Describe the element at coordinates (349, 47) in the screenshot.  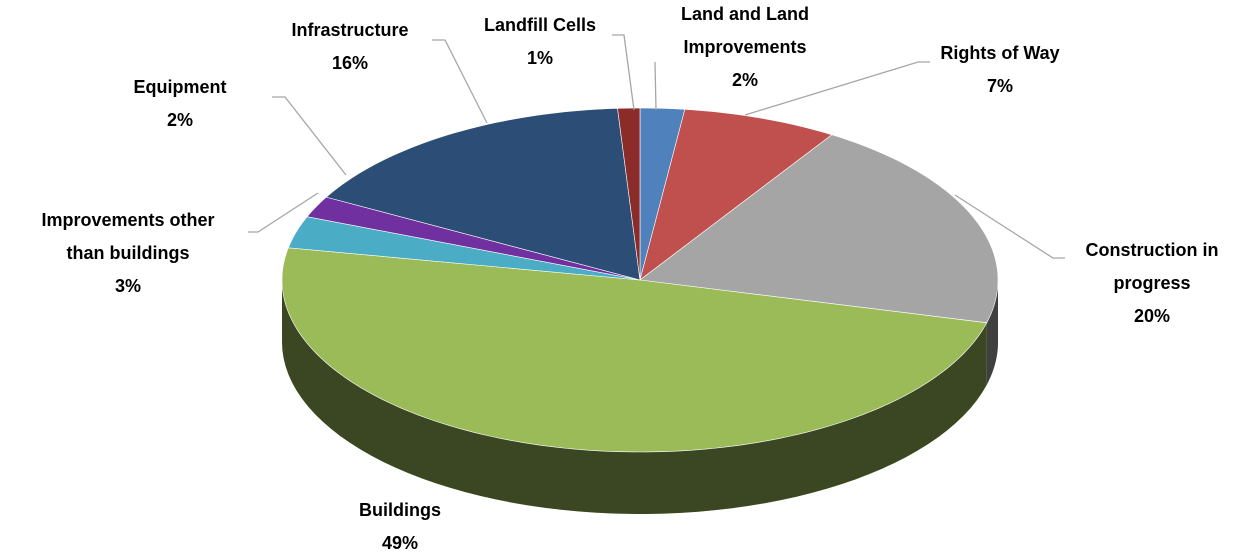
I see `data-label: Infrastructure 16%` at that location.